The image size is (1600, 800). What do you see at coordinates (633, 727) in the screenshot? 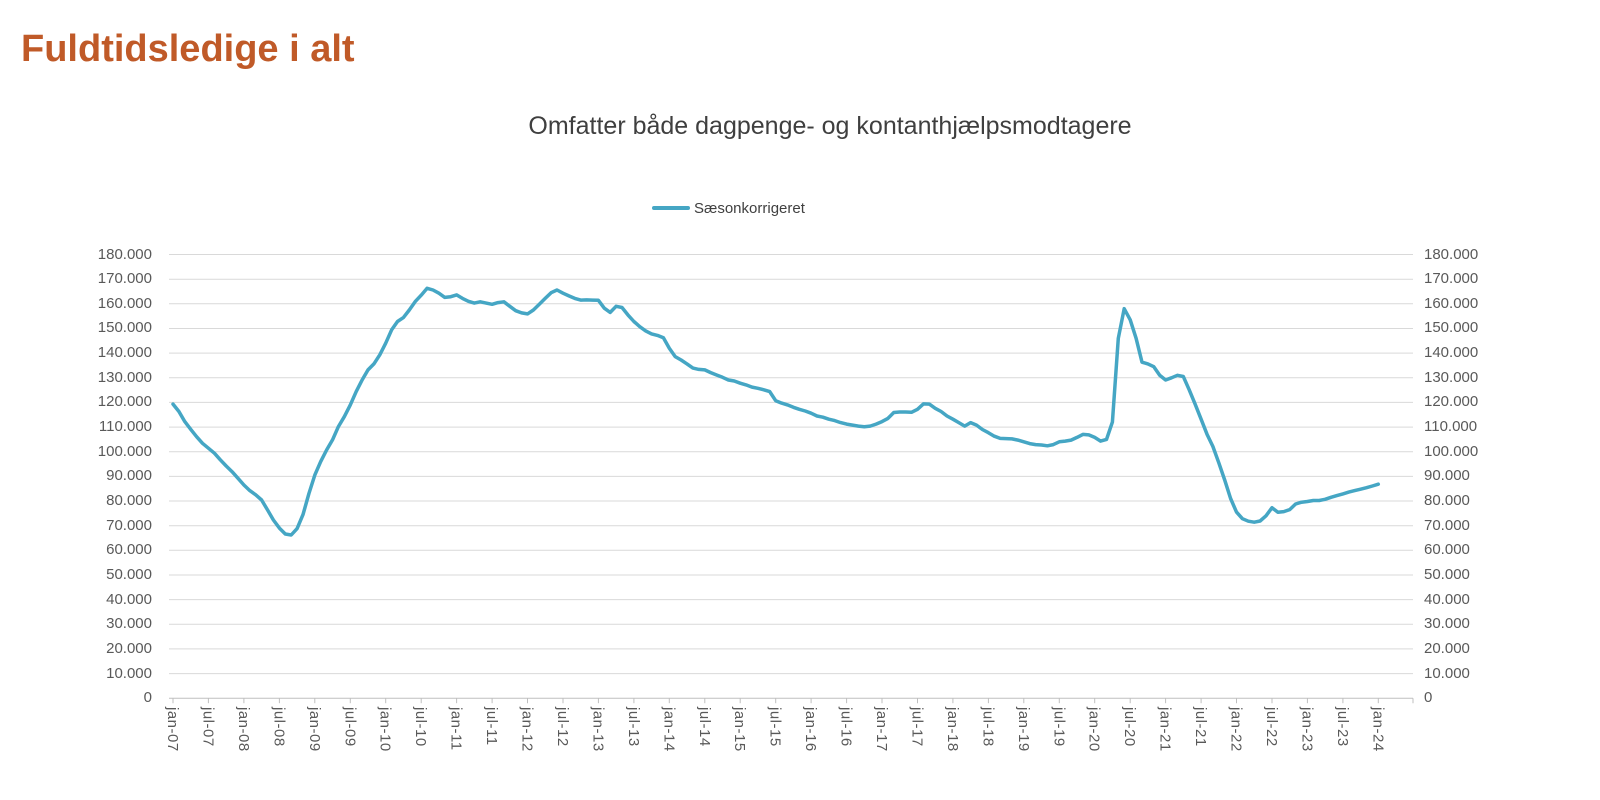
I see `x-tick-label: jul-13` at bounding box center [633, 727].